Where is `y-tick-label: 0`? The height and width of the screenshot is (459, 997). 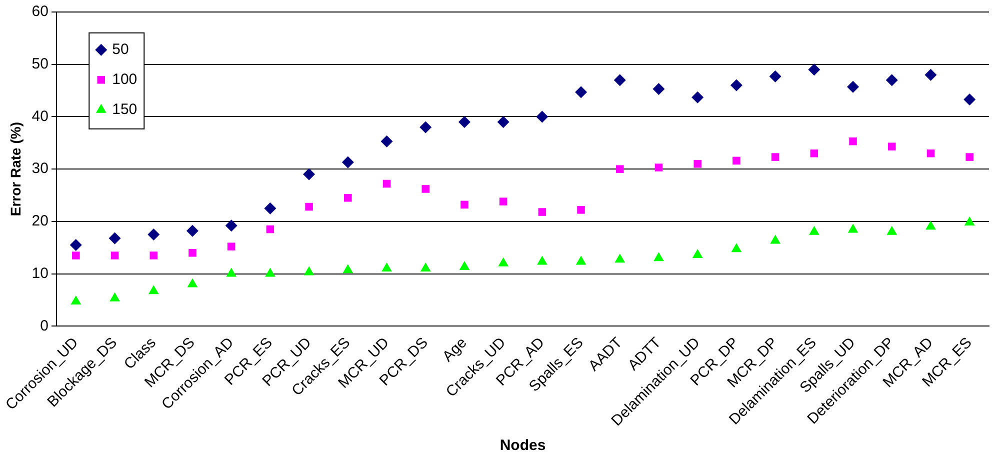
y-tick-label: 0 is located at coordinates (44, 325).